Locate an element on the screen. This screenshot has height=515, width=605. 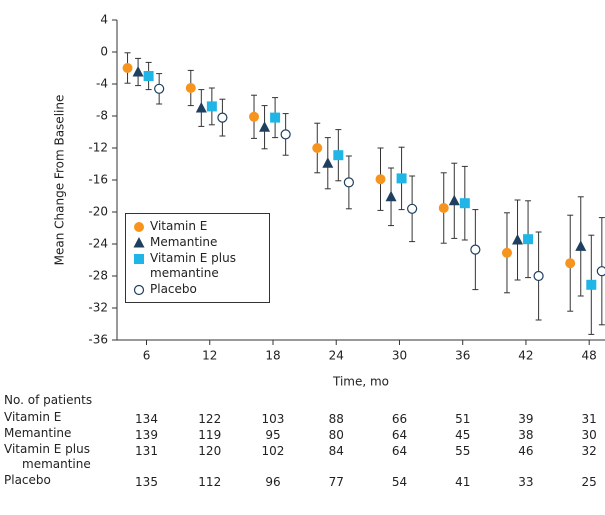
x-tick-label: 36 is located at coordinates (462, 356).